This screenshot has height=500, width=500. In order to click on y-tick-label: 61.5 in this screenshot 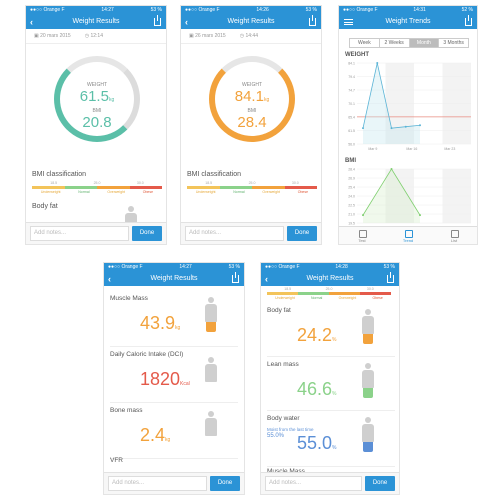, I will do `click(351, 131)`.